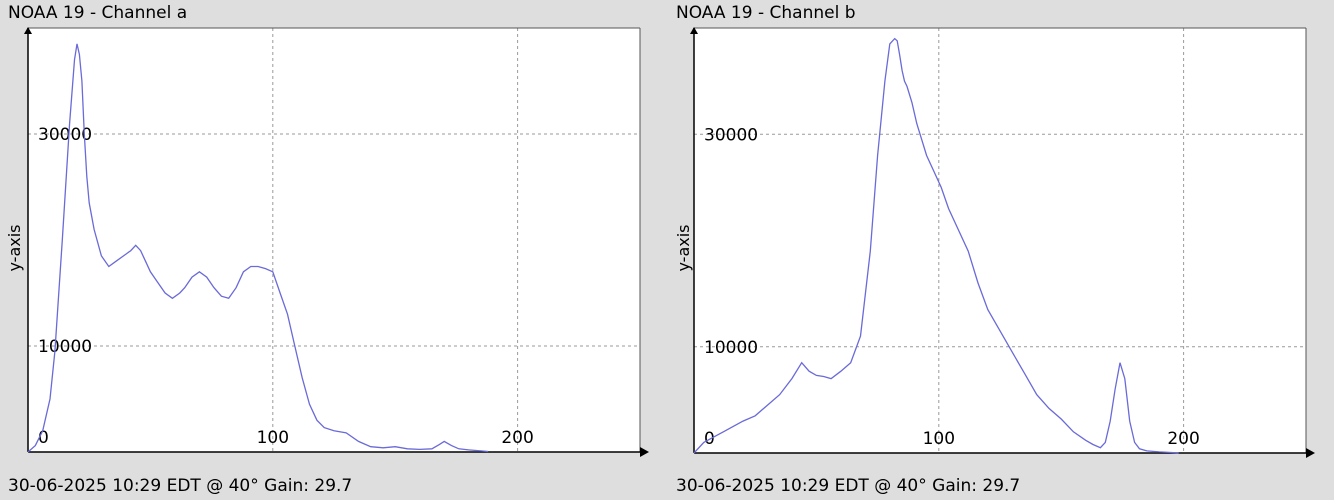 Image resolution: width=1334 pixels, height=500 pixels. What do you see at coordinates (766, 13) in the screenshot?
I see `chart-title: NOAA 19 - Channel b` at bounding box center [766, 13].